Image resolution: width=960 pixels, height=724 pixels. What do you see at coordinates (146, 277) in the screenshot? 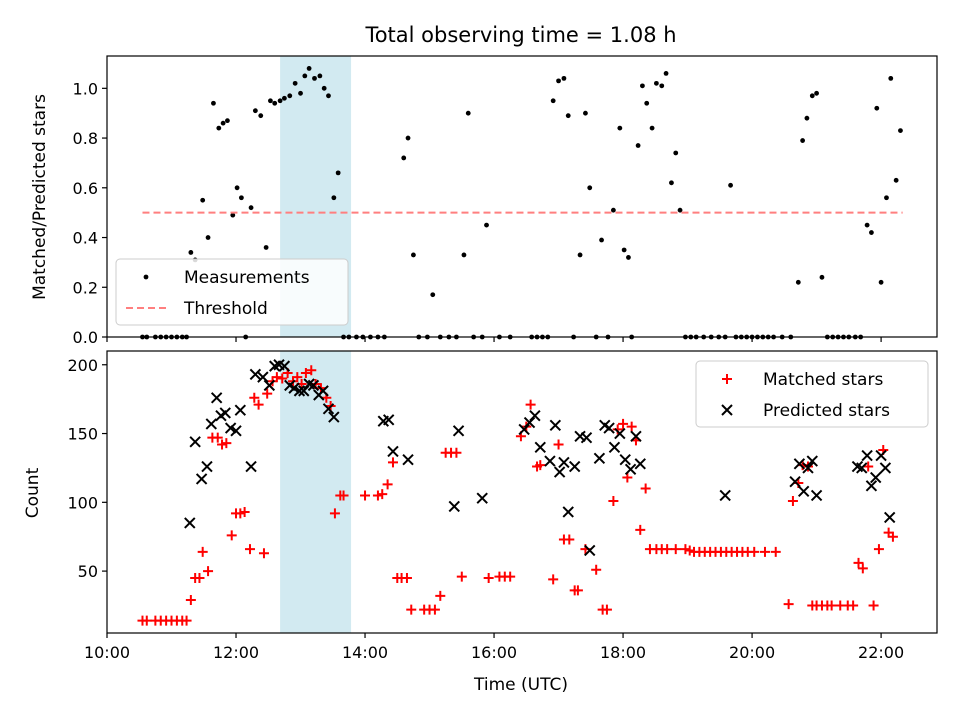
I see `legend-marker-measurements` at bounding box center [146, 277].